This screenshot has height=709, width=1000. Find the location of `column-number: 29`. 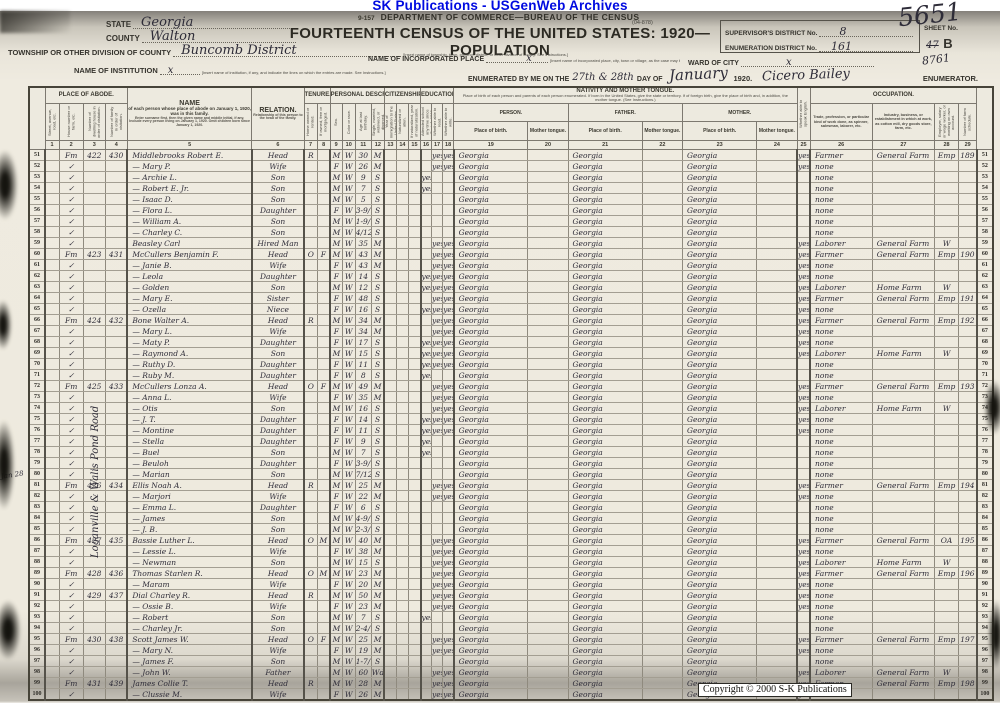

column-number: 29 is located at coordinates (968, 144).